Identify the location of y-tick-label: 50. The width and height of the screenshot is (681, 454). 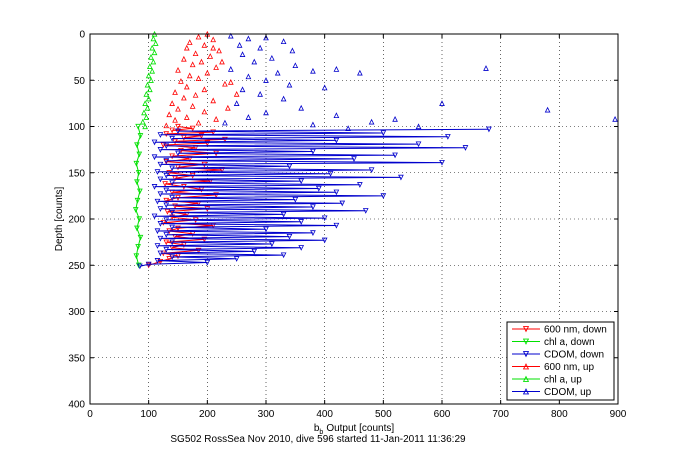
(80, 81).